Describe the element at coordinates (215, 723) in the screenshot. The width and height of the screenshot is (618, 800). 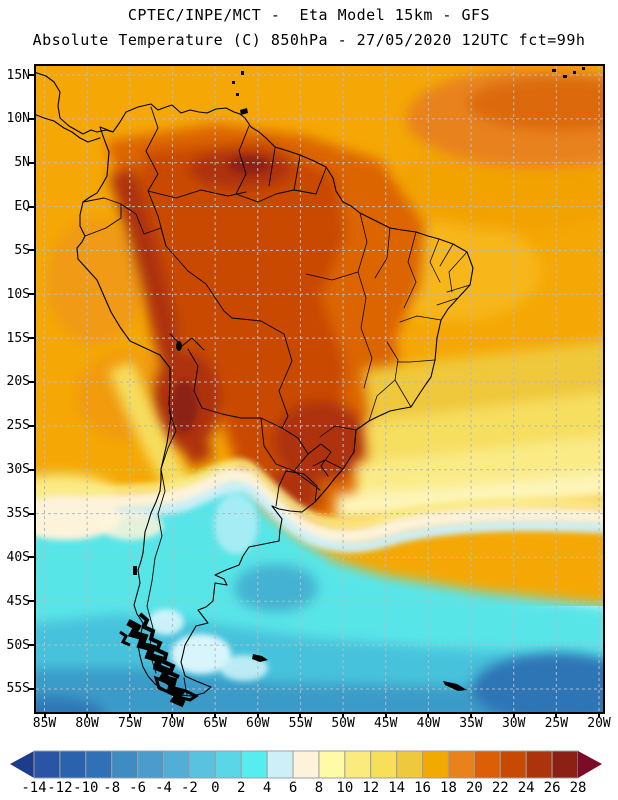
I see `lon-label: 65W` at that location.